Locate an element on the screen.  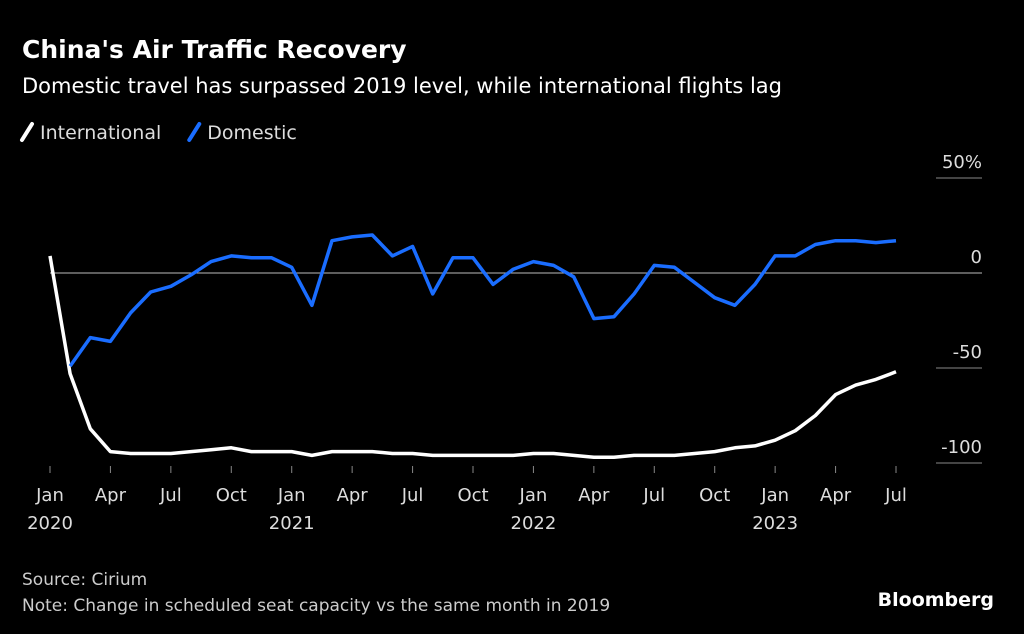
x-year-label: 2022 is located at coordinates (534, 523).